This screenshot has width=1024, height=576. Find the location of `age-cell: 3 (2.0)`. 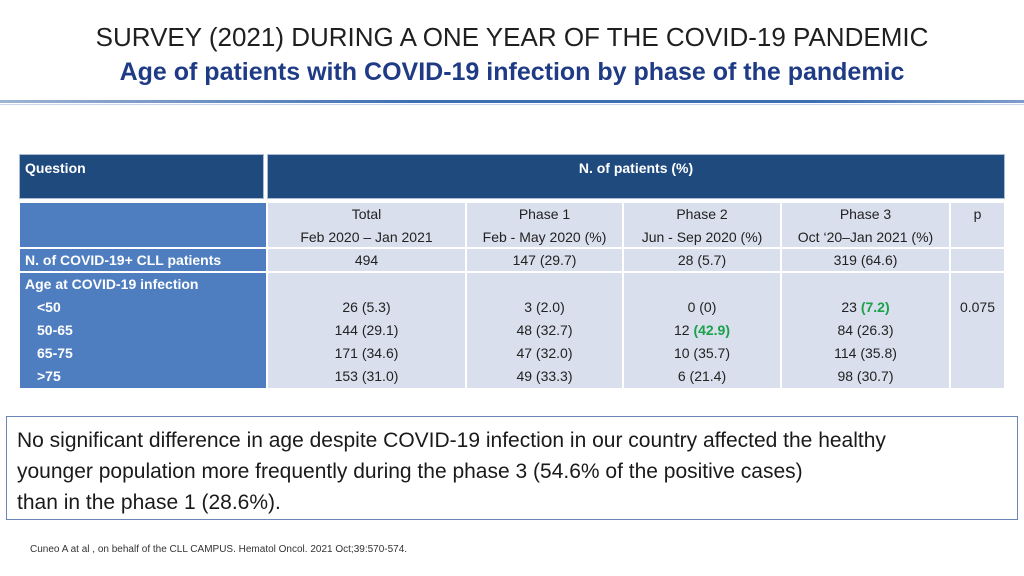

age-cell: 3 (2.0) is located at coordinates (544, 307).